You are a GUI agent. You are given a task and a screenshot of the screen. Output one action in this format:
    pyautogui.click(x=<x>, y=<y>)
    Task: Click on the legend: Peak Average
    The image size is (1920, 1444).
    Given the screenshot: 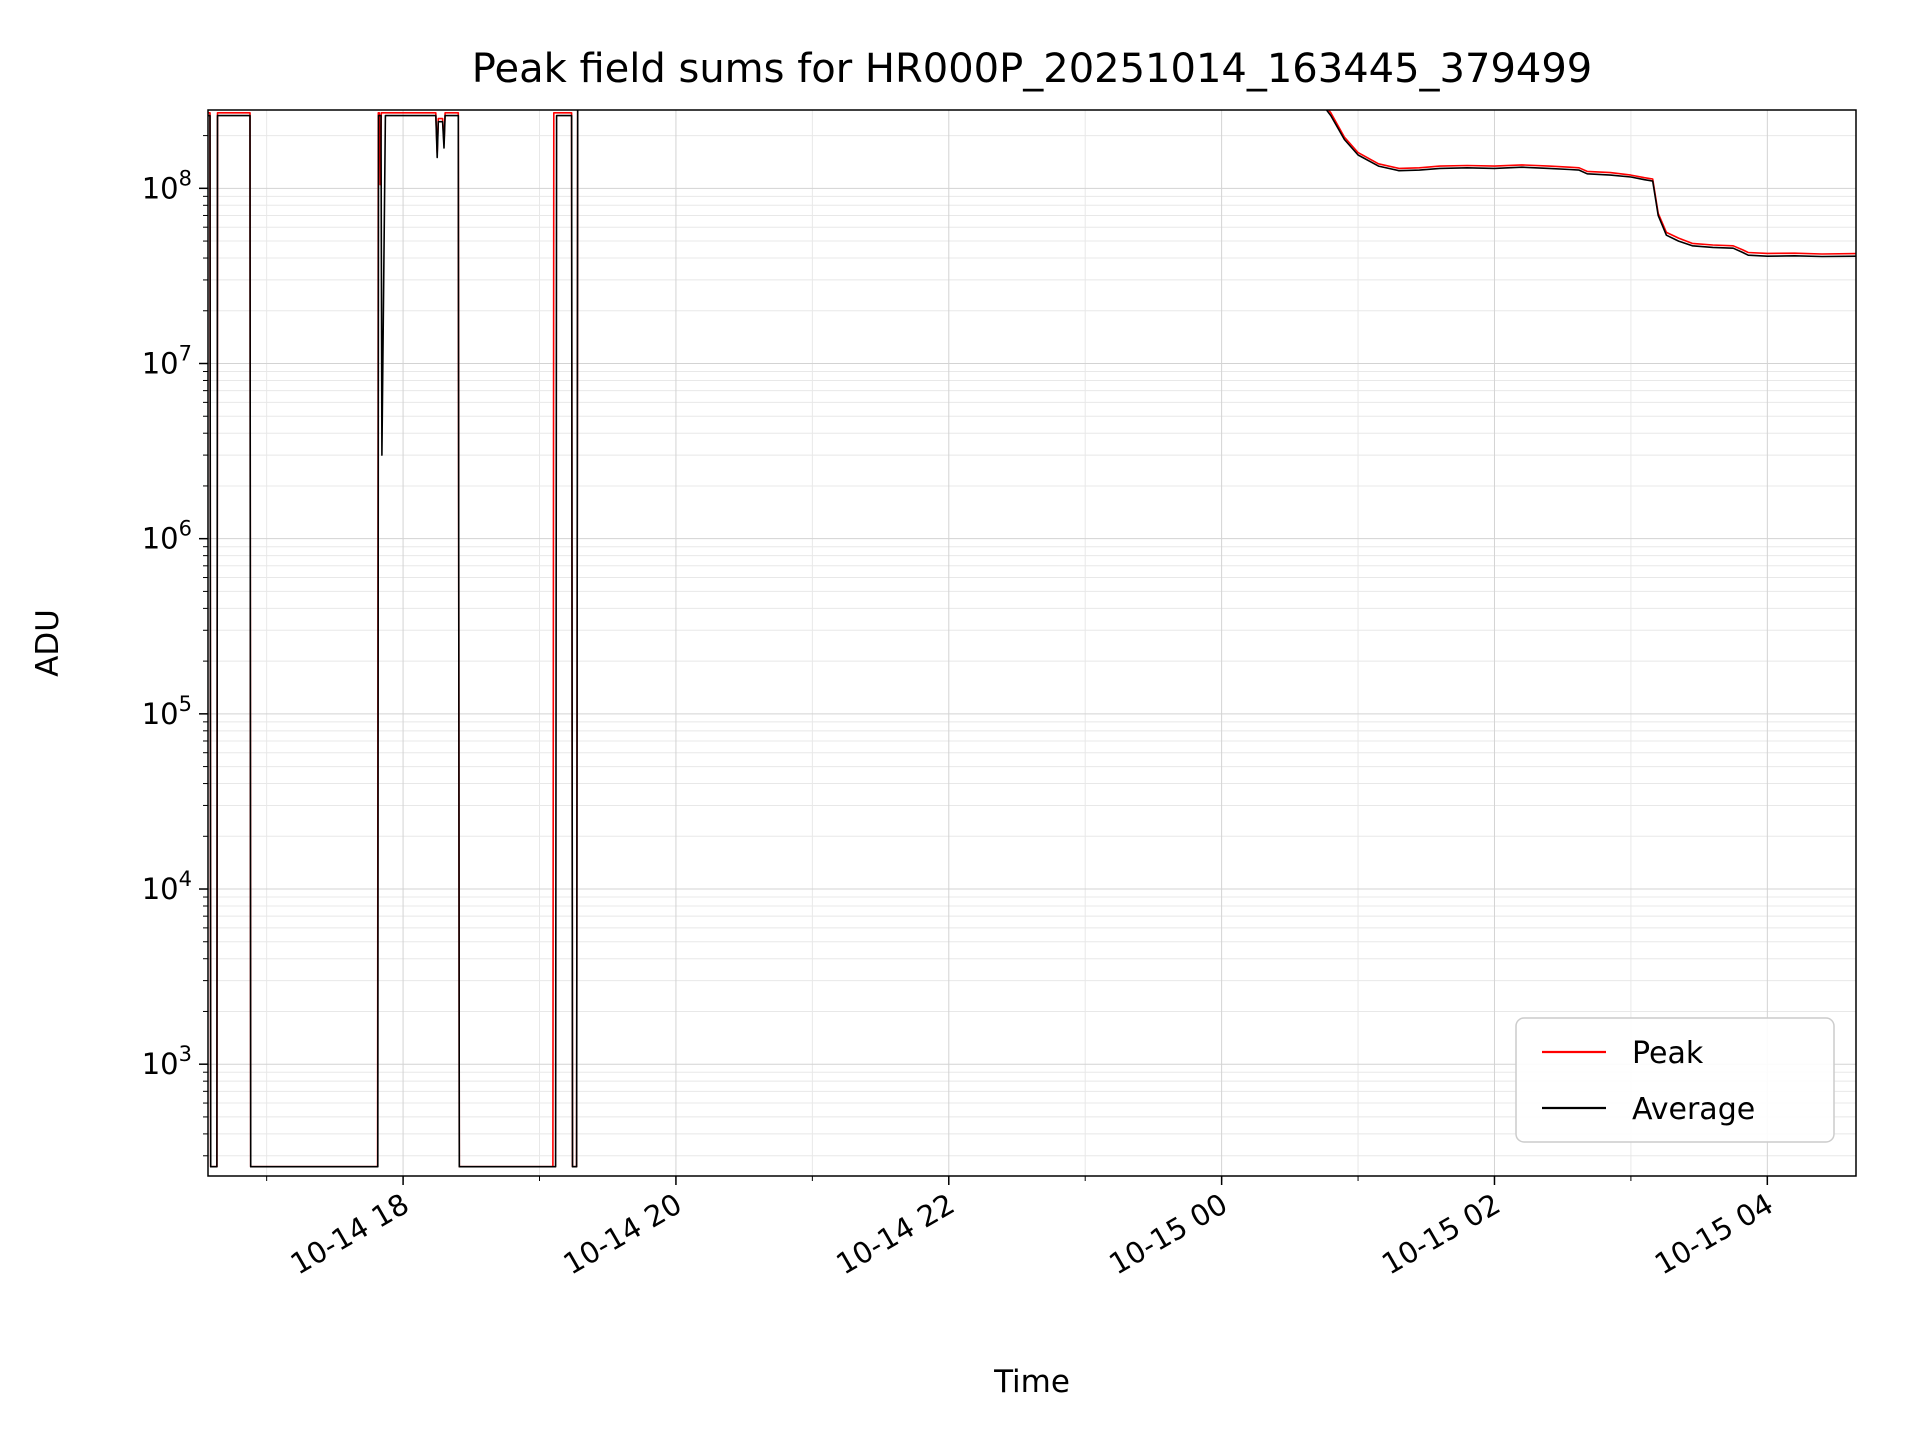 What is the action you would take?
    pyautogui.click(x=1675, y=1080)
    